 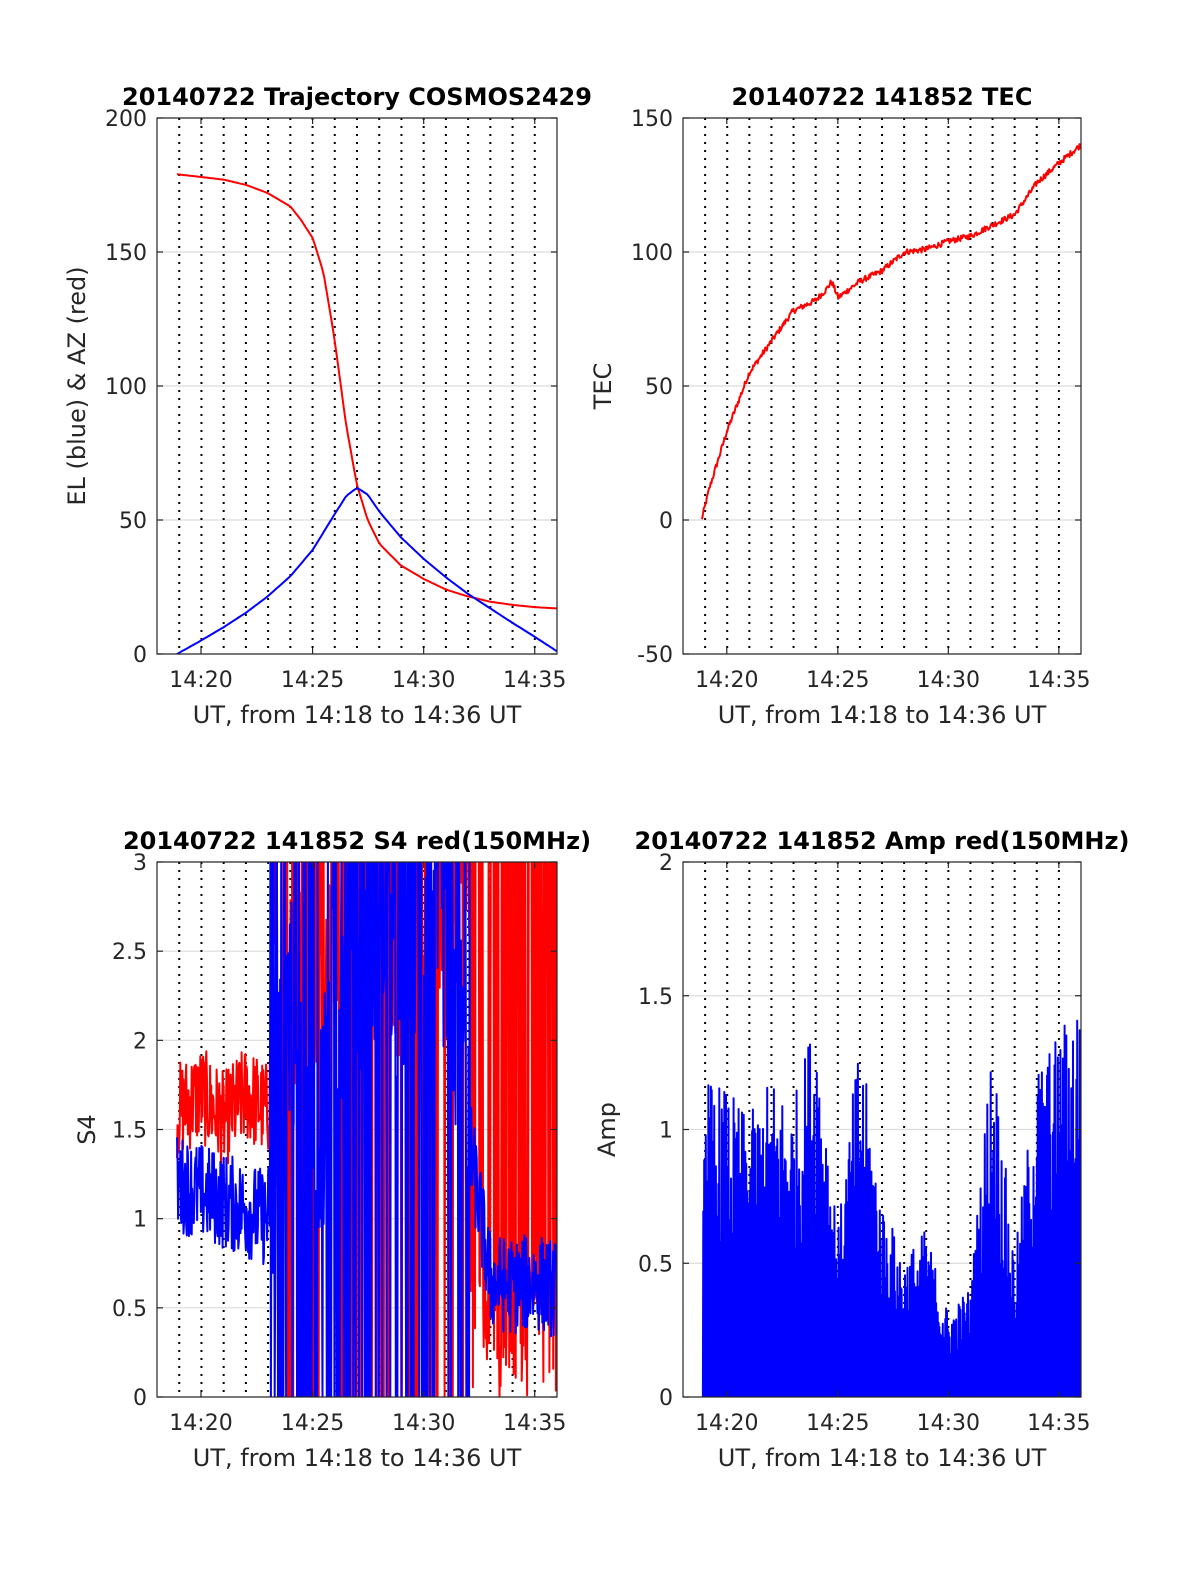 What do you see at coordinates (87, 1129) in the screenshot?
I see `y-axis-label: S4` at bounding box center [87, 1129].